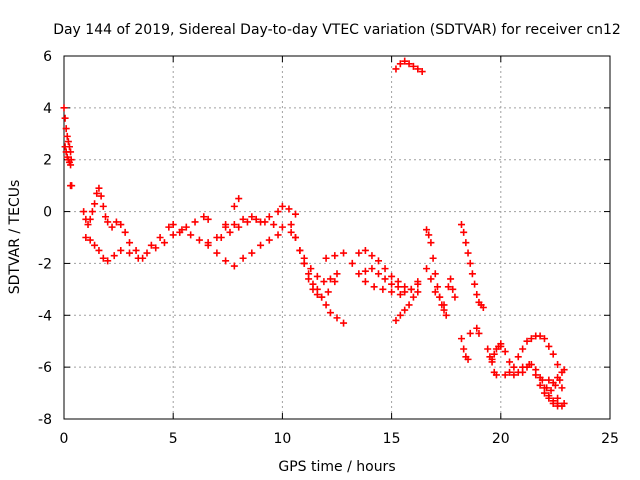 This screenshot has height=480, width=640. I want to click on x-tick-label: 25, so click(610, 439).